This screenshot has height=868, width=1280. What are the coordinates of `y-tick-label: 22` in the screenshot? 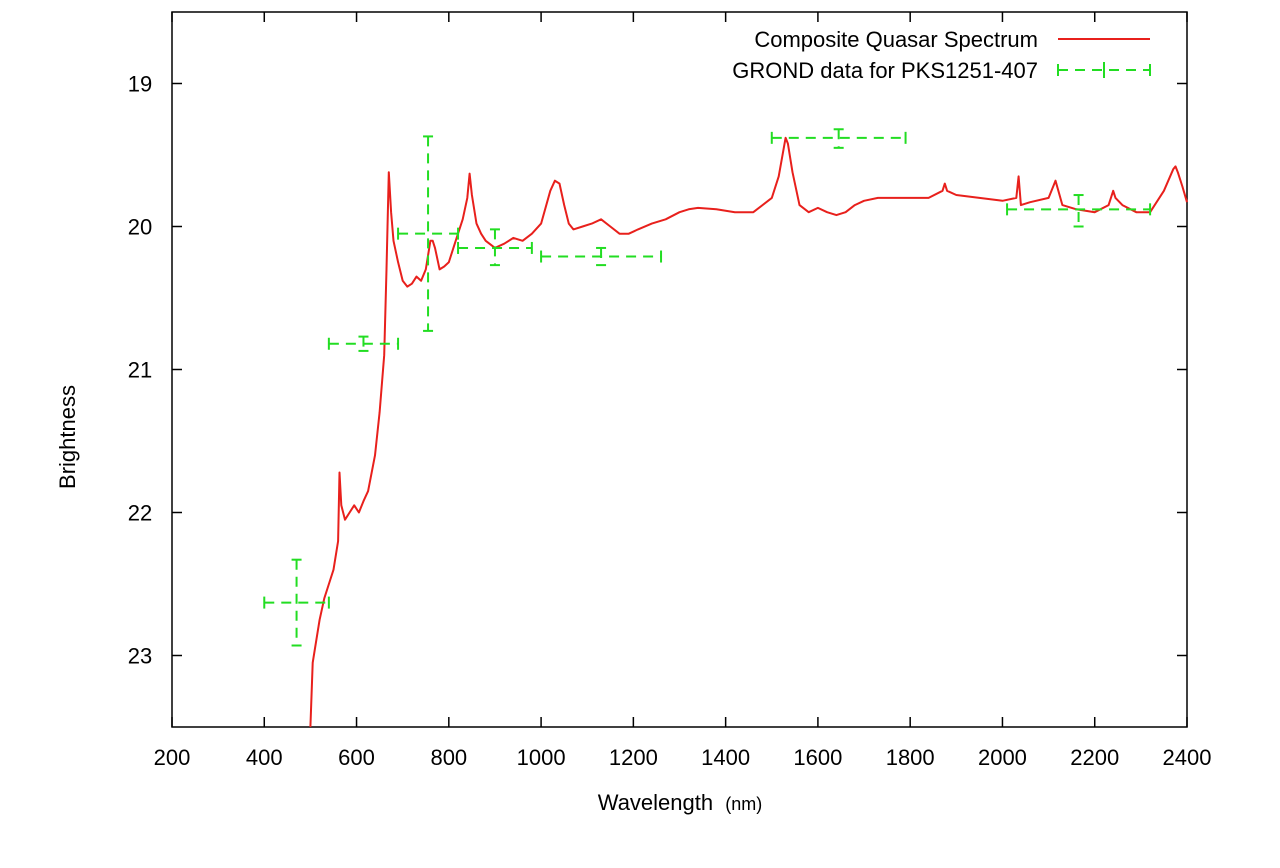 It's located at (140, 513).